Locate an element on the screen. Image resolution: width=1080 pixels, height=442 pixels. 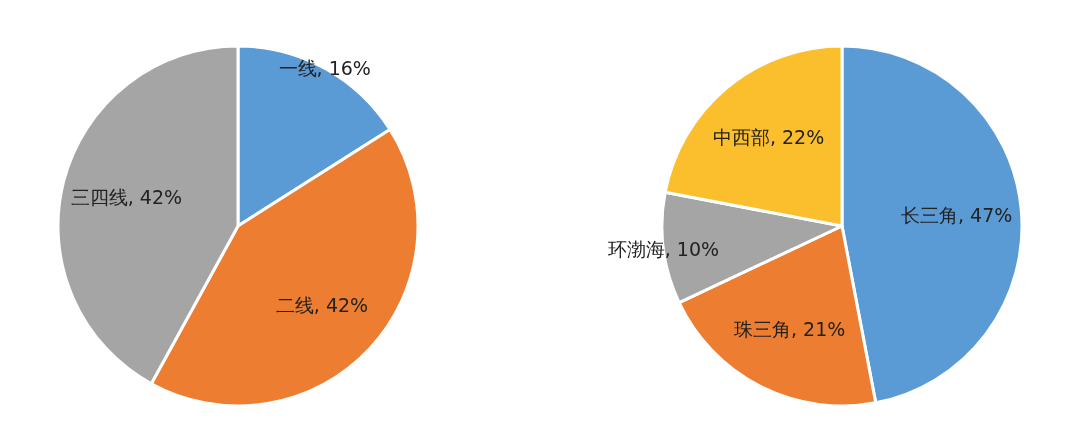
slice-label: 三四线, 42% is located at coordinates (126, 197).